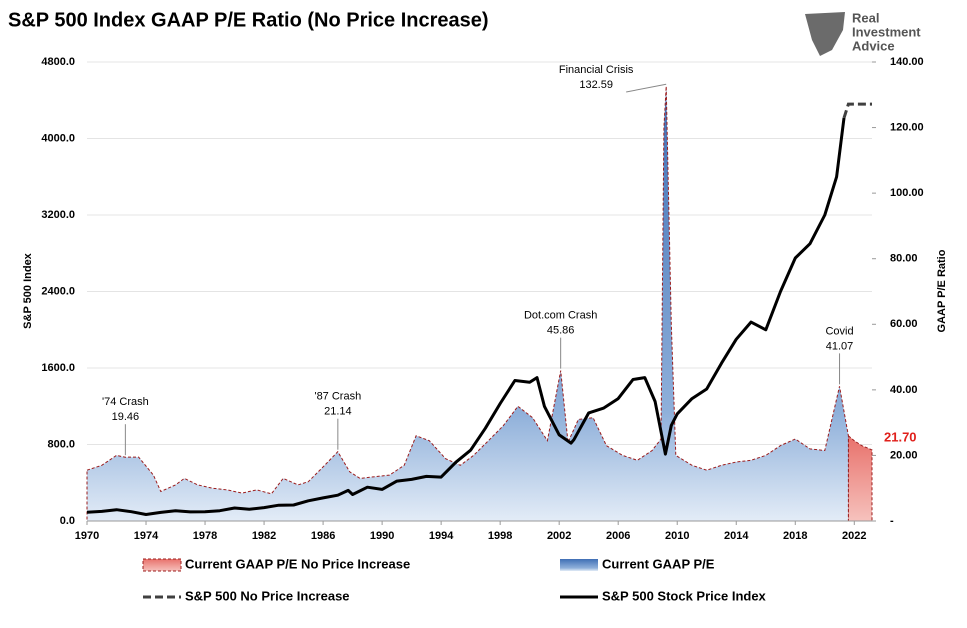 The height and width of the screenshot is (628, 967). What do you see at coordinates (860, 478) in the screenshot?
I see `area` at bounding box center [860, 478].